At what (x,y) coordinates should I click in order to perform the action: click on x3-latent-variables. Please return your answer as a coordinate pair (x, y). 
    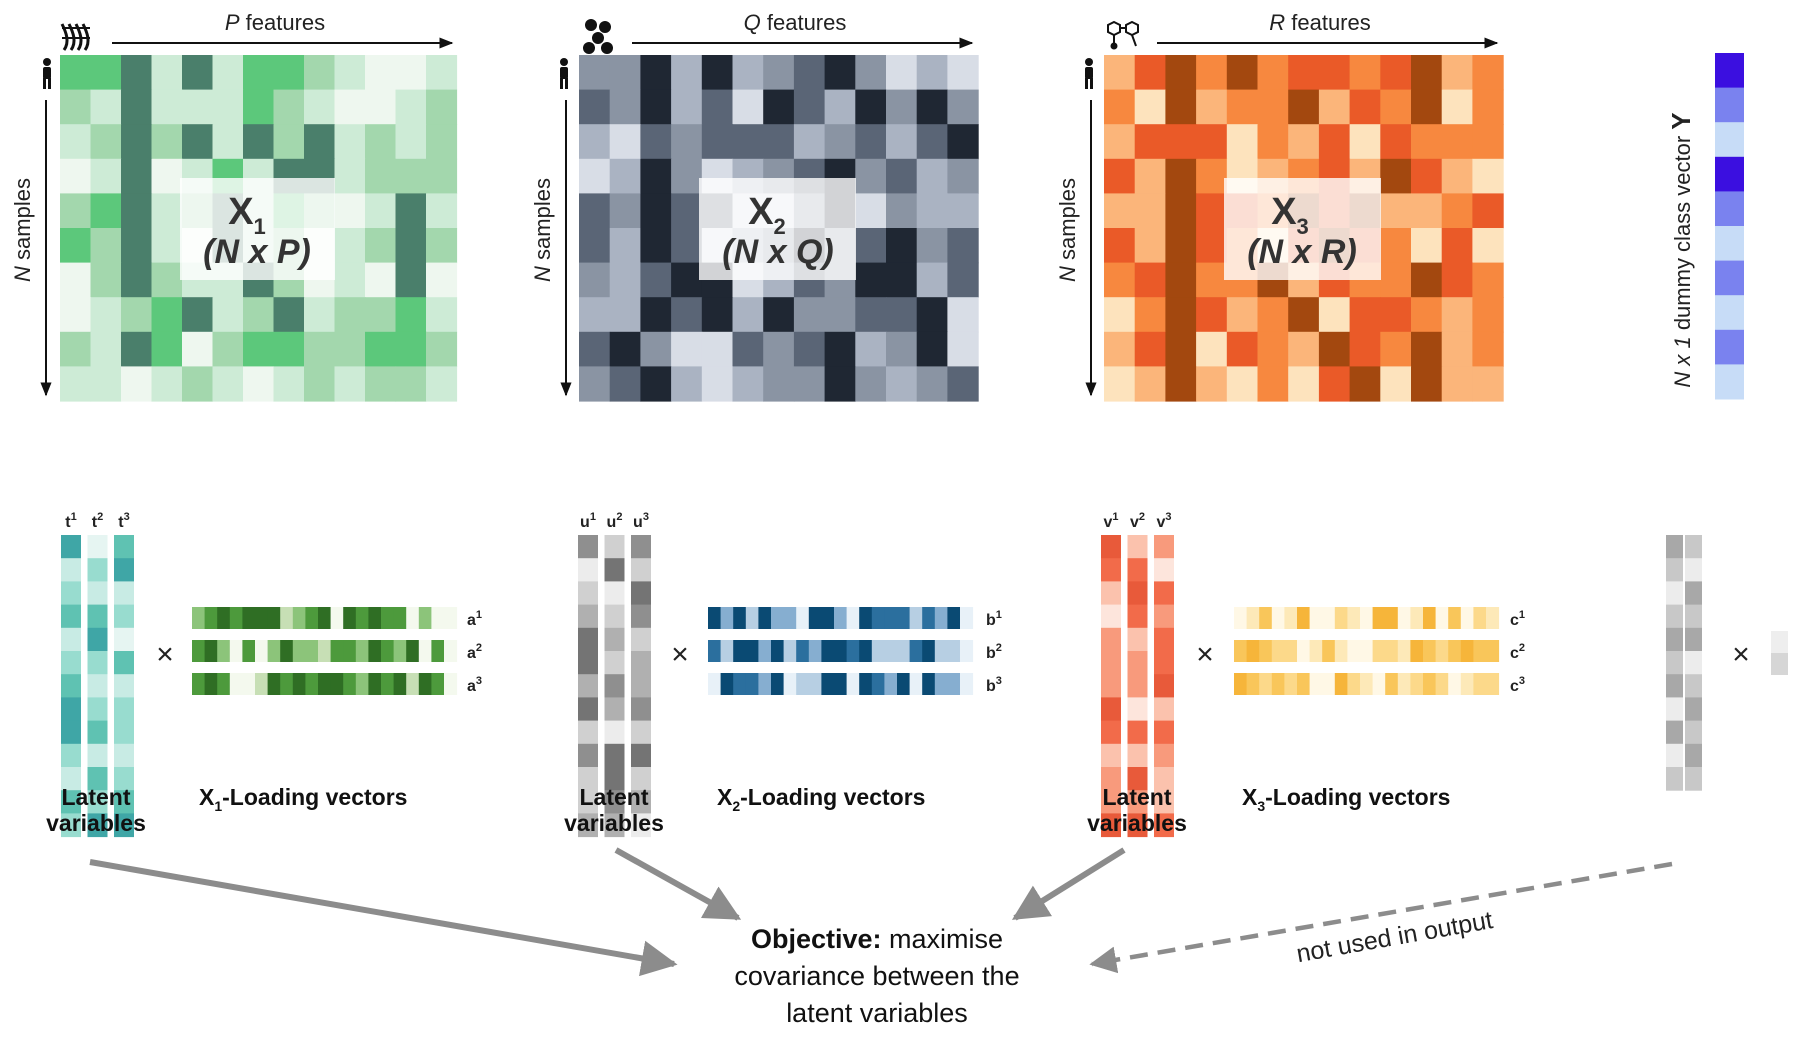
    Looking at the image, I should click on (1137, 686).